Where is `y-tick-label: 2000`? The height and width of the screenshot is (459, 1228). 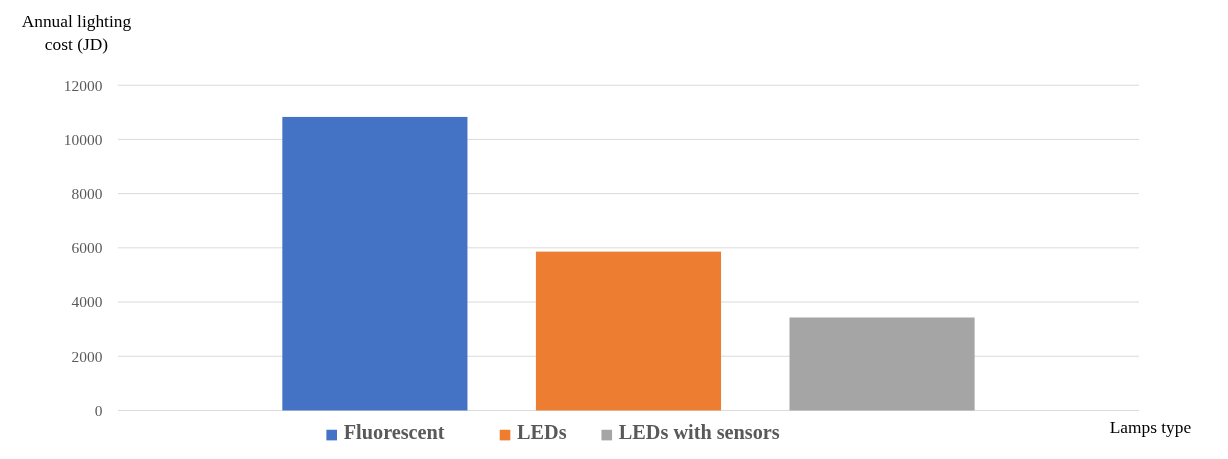
y-tick-label: 2000 is located at coordinates (87, 356).